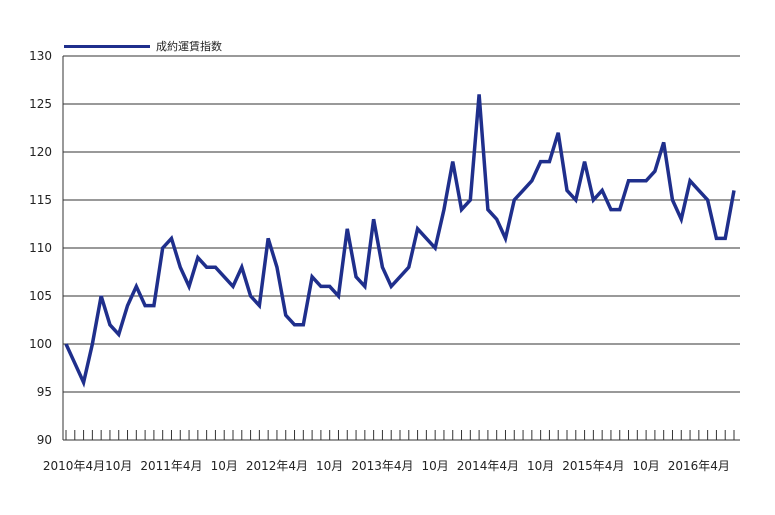  What do you see at coordinates (107, 46) in the screenshot?
I see `legend-swatch` at bounding box center [107, 46].